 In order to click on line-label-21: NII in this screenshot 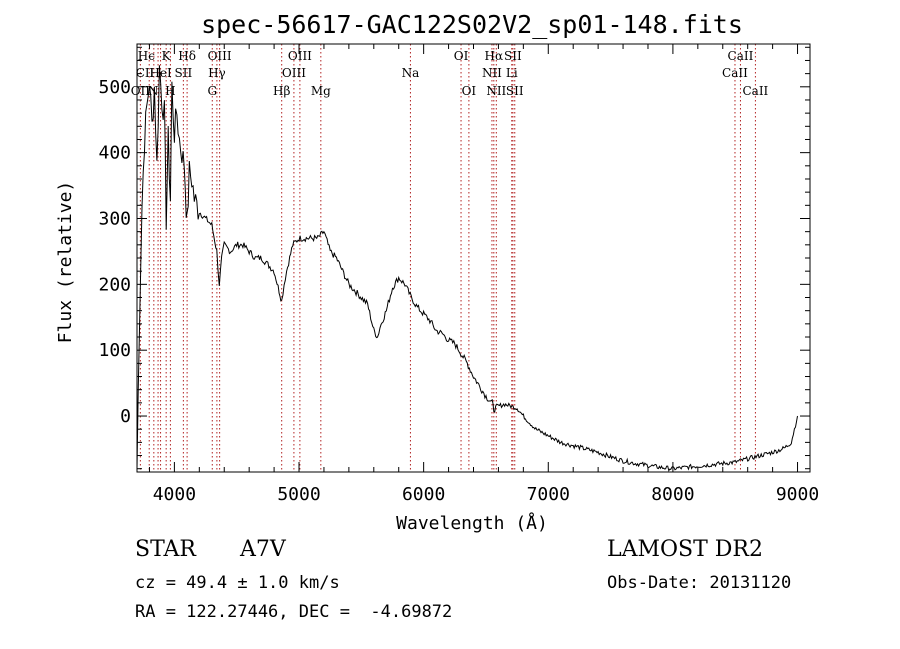, I will do `click(496, 91)`.